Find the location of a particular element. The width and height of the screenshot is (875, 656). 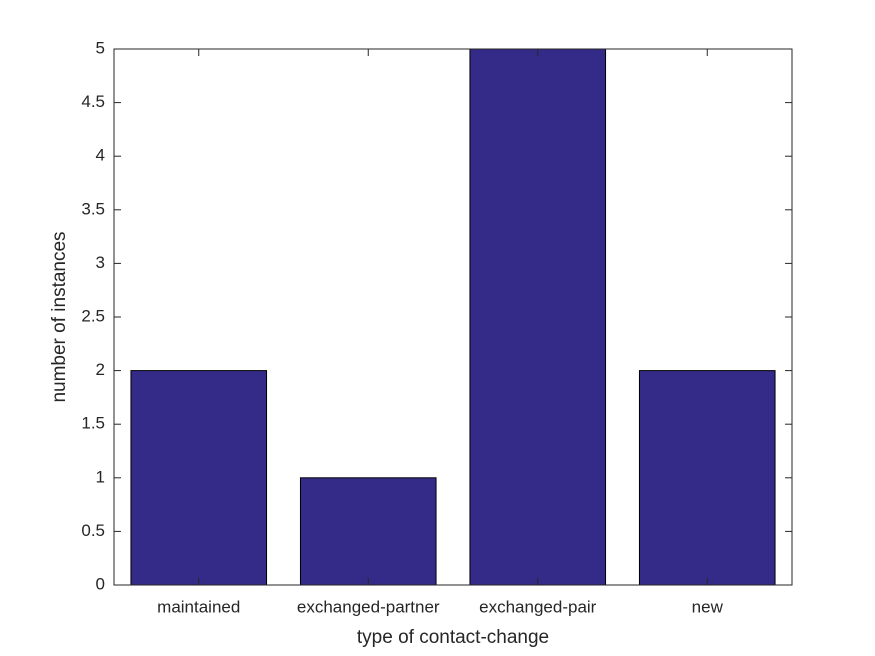

y-tick-label: 2.5 is located at coordinates (93, 315).